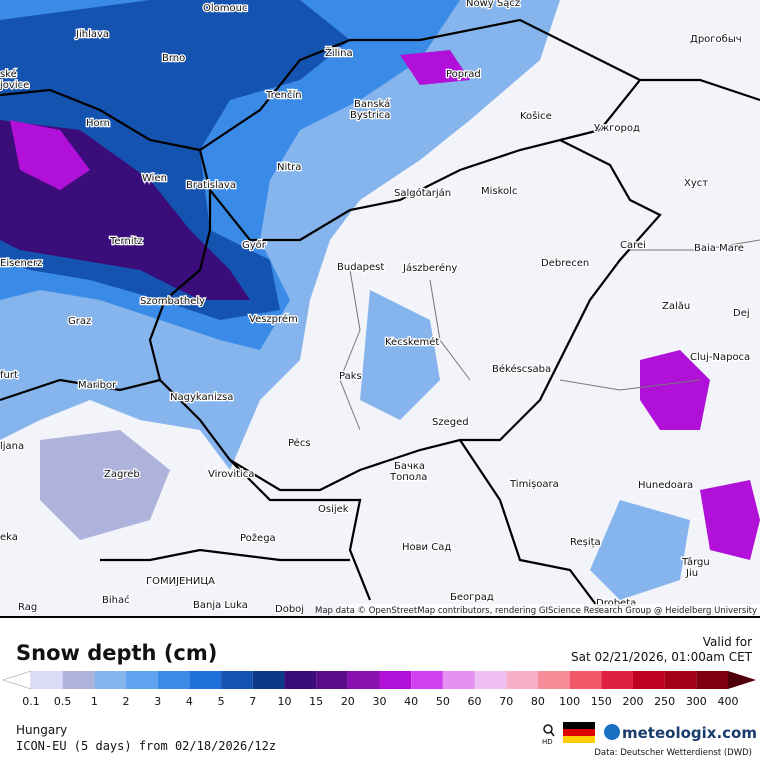 This screenshot has width=760, height=760. I want to click on place-label: Carei, so click(633, 245).